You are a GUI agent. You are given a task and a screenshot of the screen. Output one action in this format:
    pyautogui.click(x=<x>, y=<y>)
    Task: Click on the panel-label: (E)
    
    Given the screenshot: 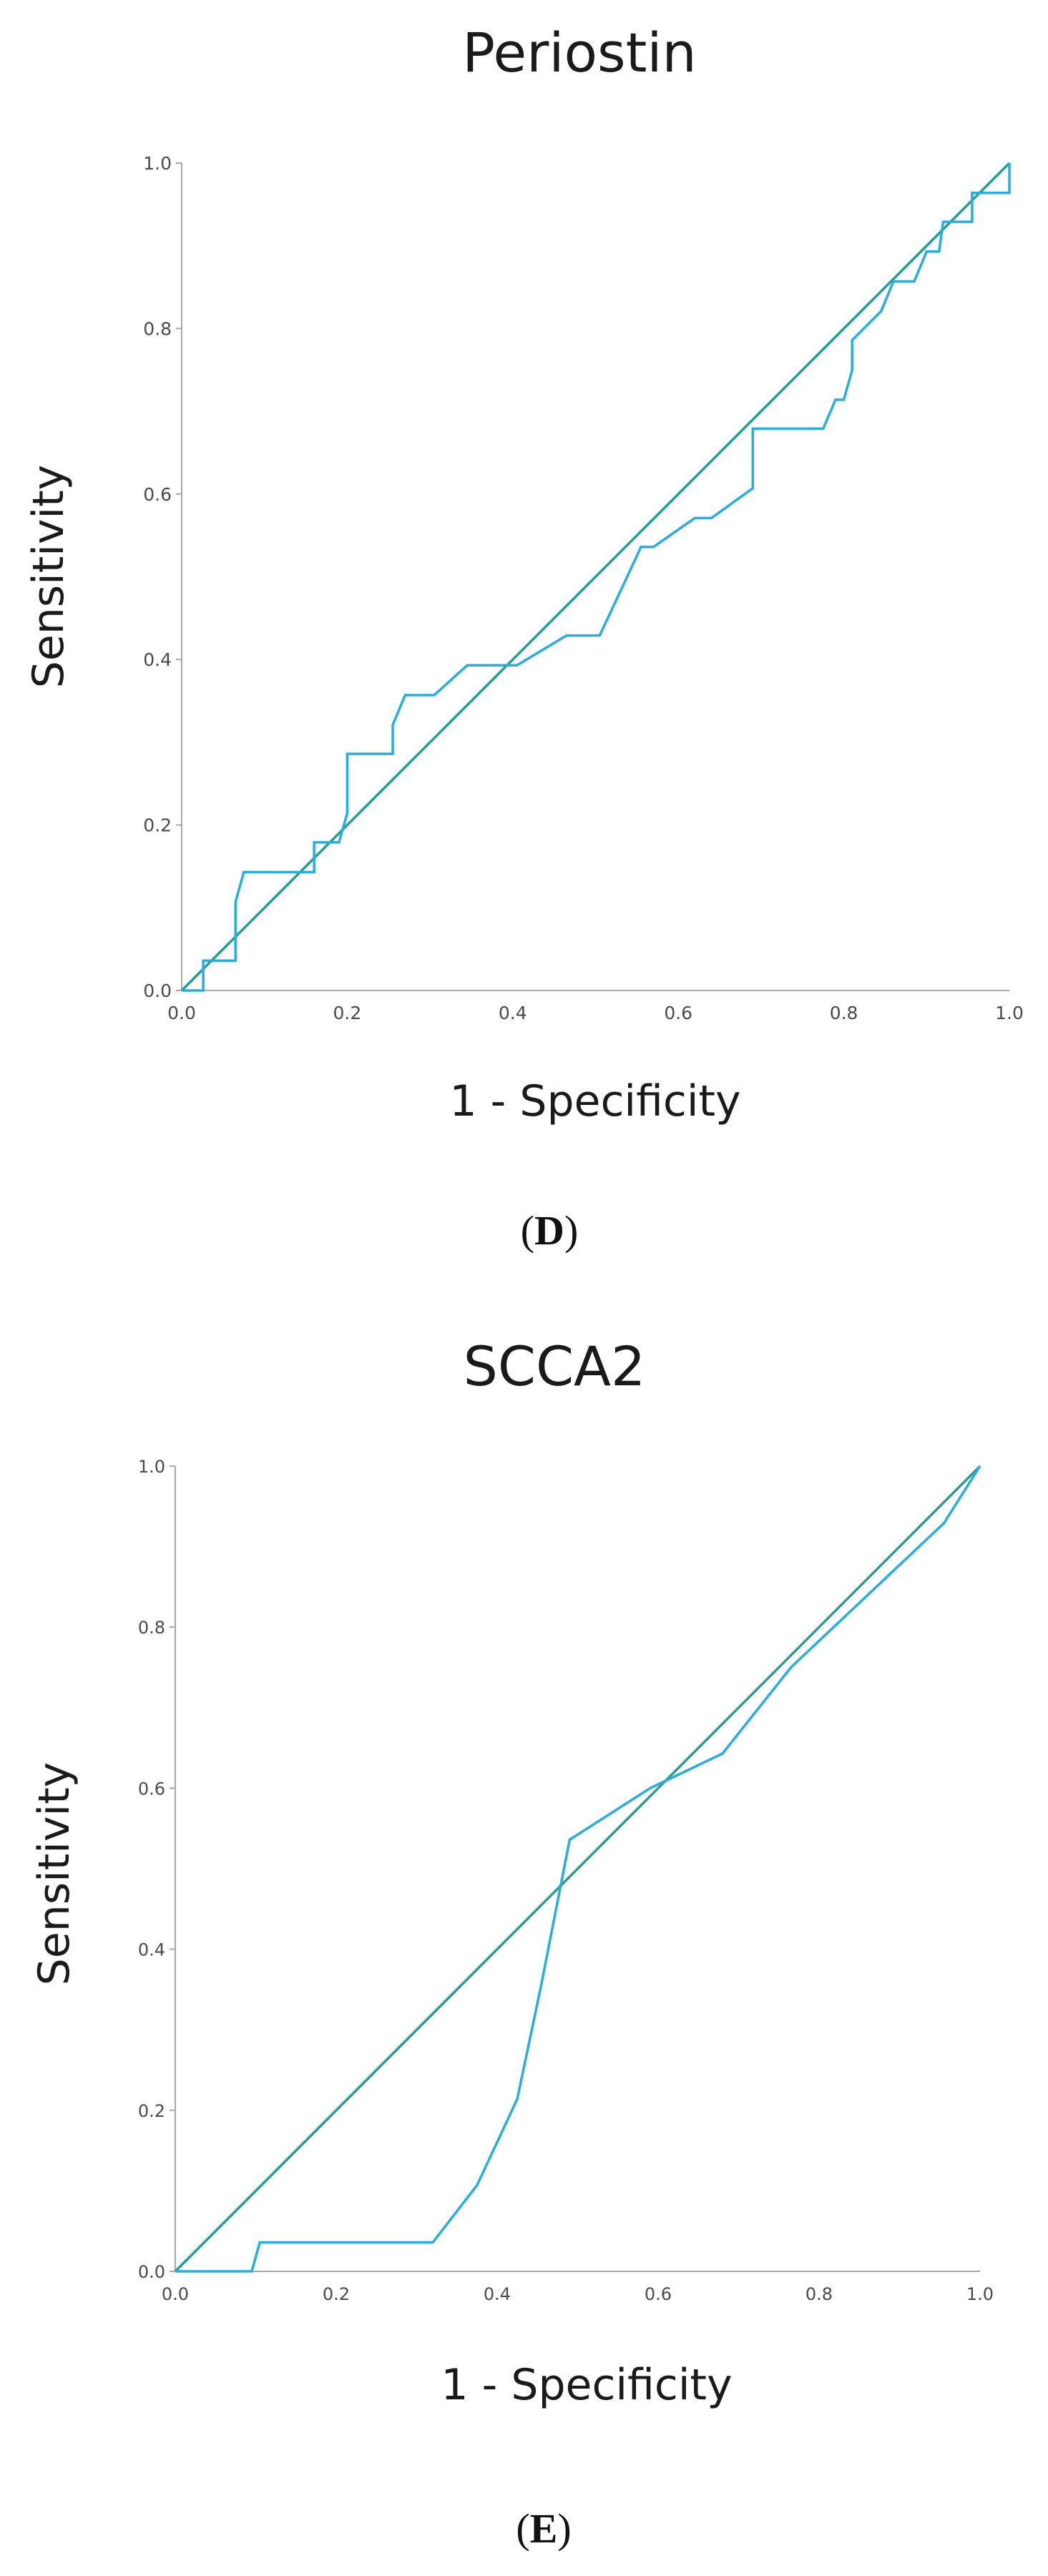 What is the action you would take?
    pyautogui.click(x=543, y=2528)
    